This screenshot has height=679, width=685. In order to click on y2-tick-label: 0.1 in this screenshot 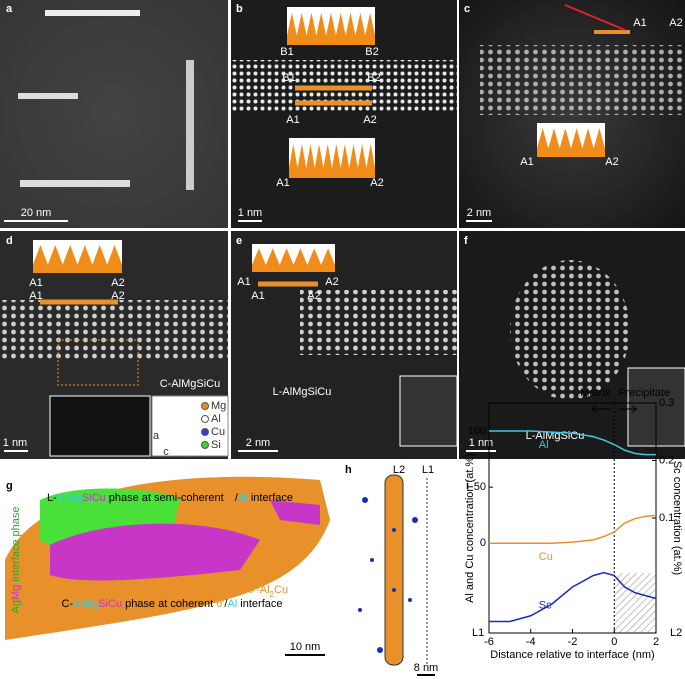, I will do `click(666, 518)`.